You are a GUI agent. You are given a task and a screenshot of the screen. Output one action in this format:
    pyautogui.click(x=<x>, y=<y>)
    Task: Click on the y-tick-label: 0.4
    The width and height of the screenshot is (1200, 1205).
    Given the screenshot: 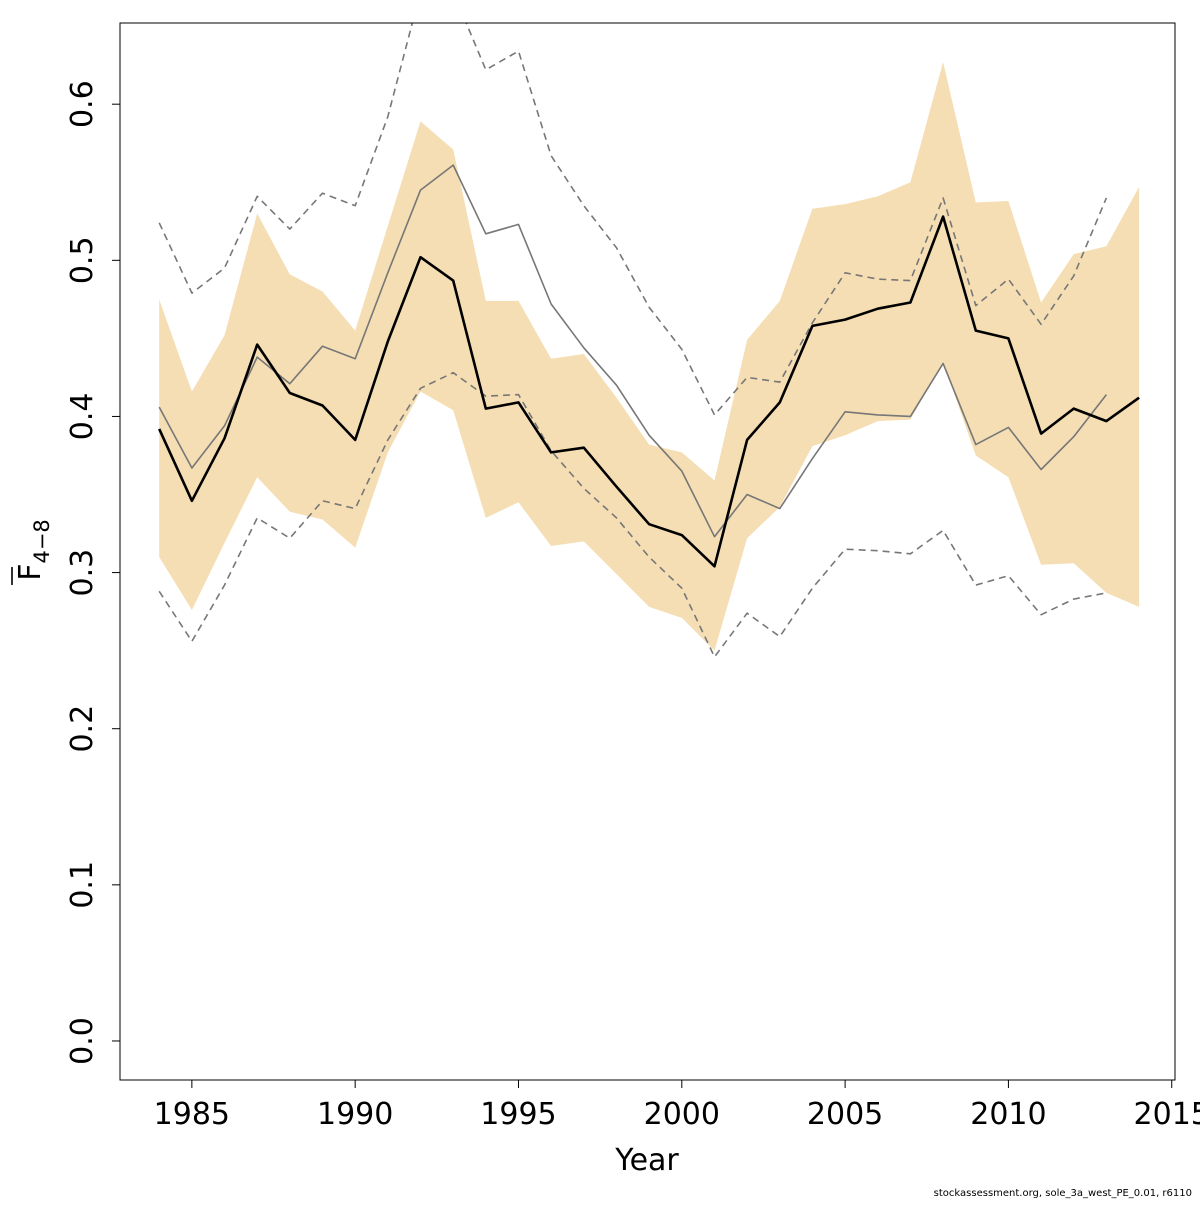 What is the action you would take?
    pyautogui.click(x=82, y=417)
    